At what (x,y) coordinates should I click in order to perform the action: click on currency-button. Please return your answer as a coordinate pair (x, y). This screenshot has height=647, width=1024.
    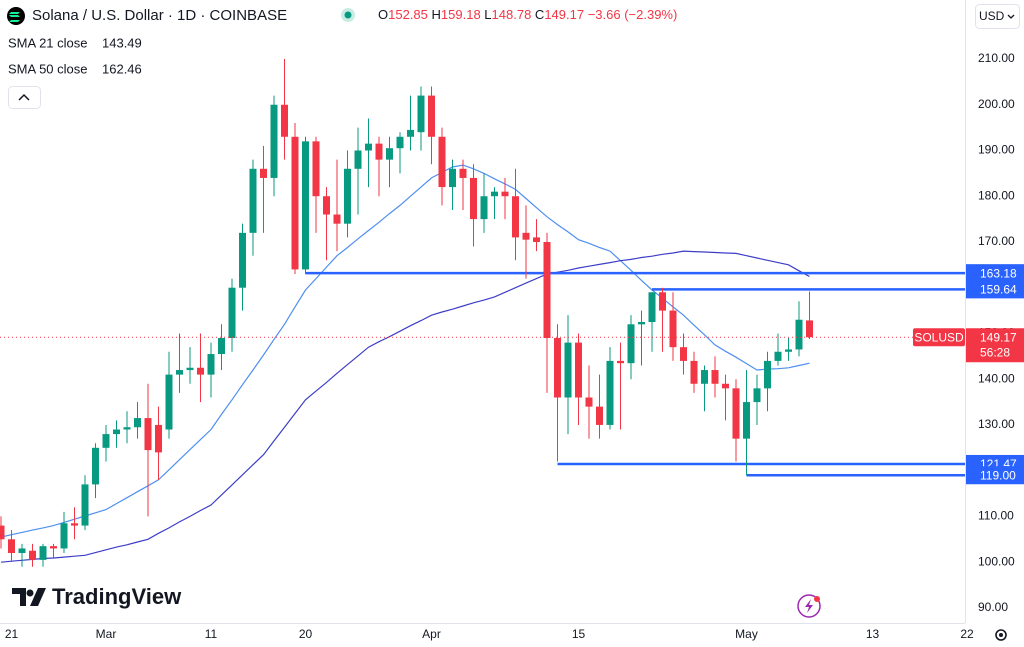
    Looking at the image, I should click on (997, 16).